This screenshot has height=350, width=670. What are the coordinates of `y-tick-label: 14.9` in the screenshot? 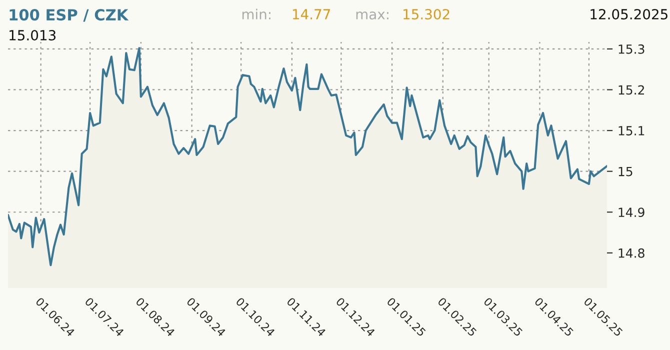 It's located at (631, 213).